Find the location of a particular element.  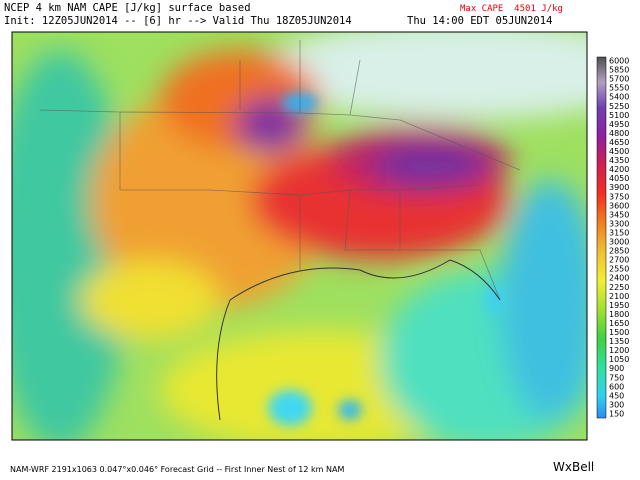

colorbar-label: 3750 is located at coordinates (619, 196).